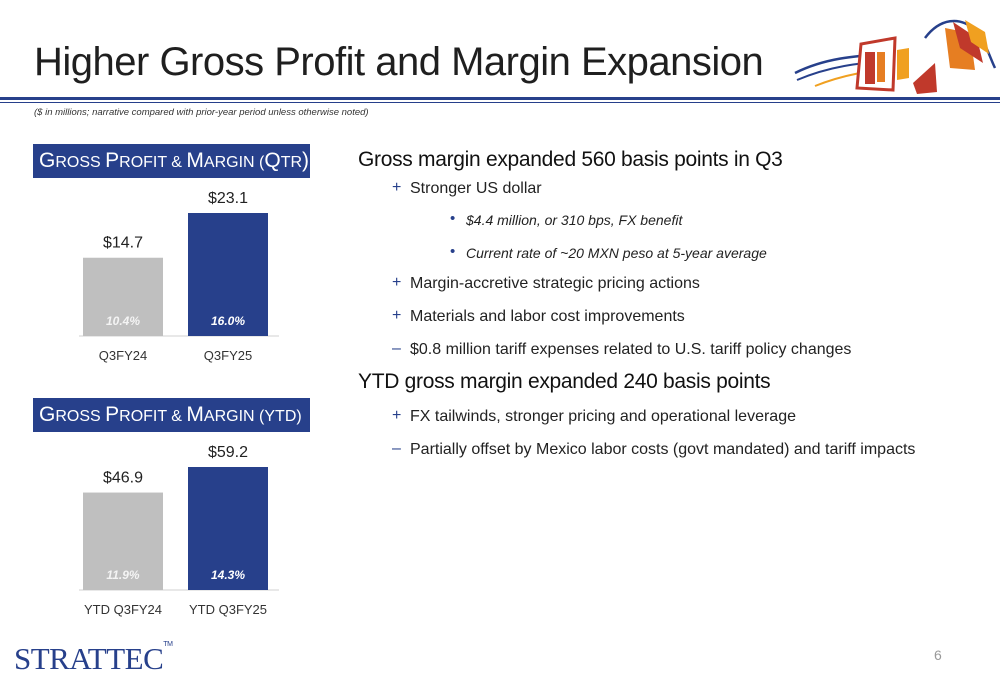 The image size is (1000, 685). What do you see at coordinates (272, 160) in the screenshot?
I see `header-letter: Q` at bounding box center [272, 160].